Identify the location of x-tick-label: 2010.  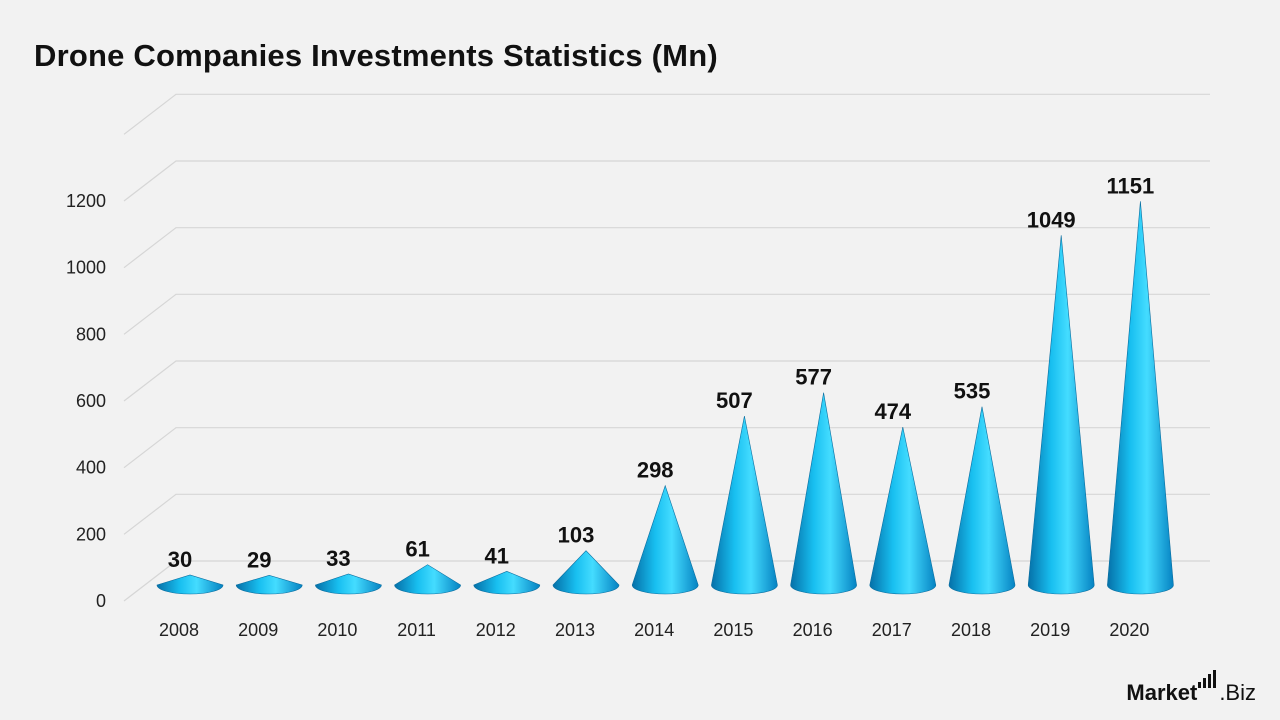
(337, 630).